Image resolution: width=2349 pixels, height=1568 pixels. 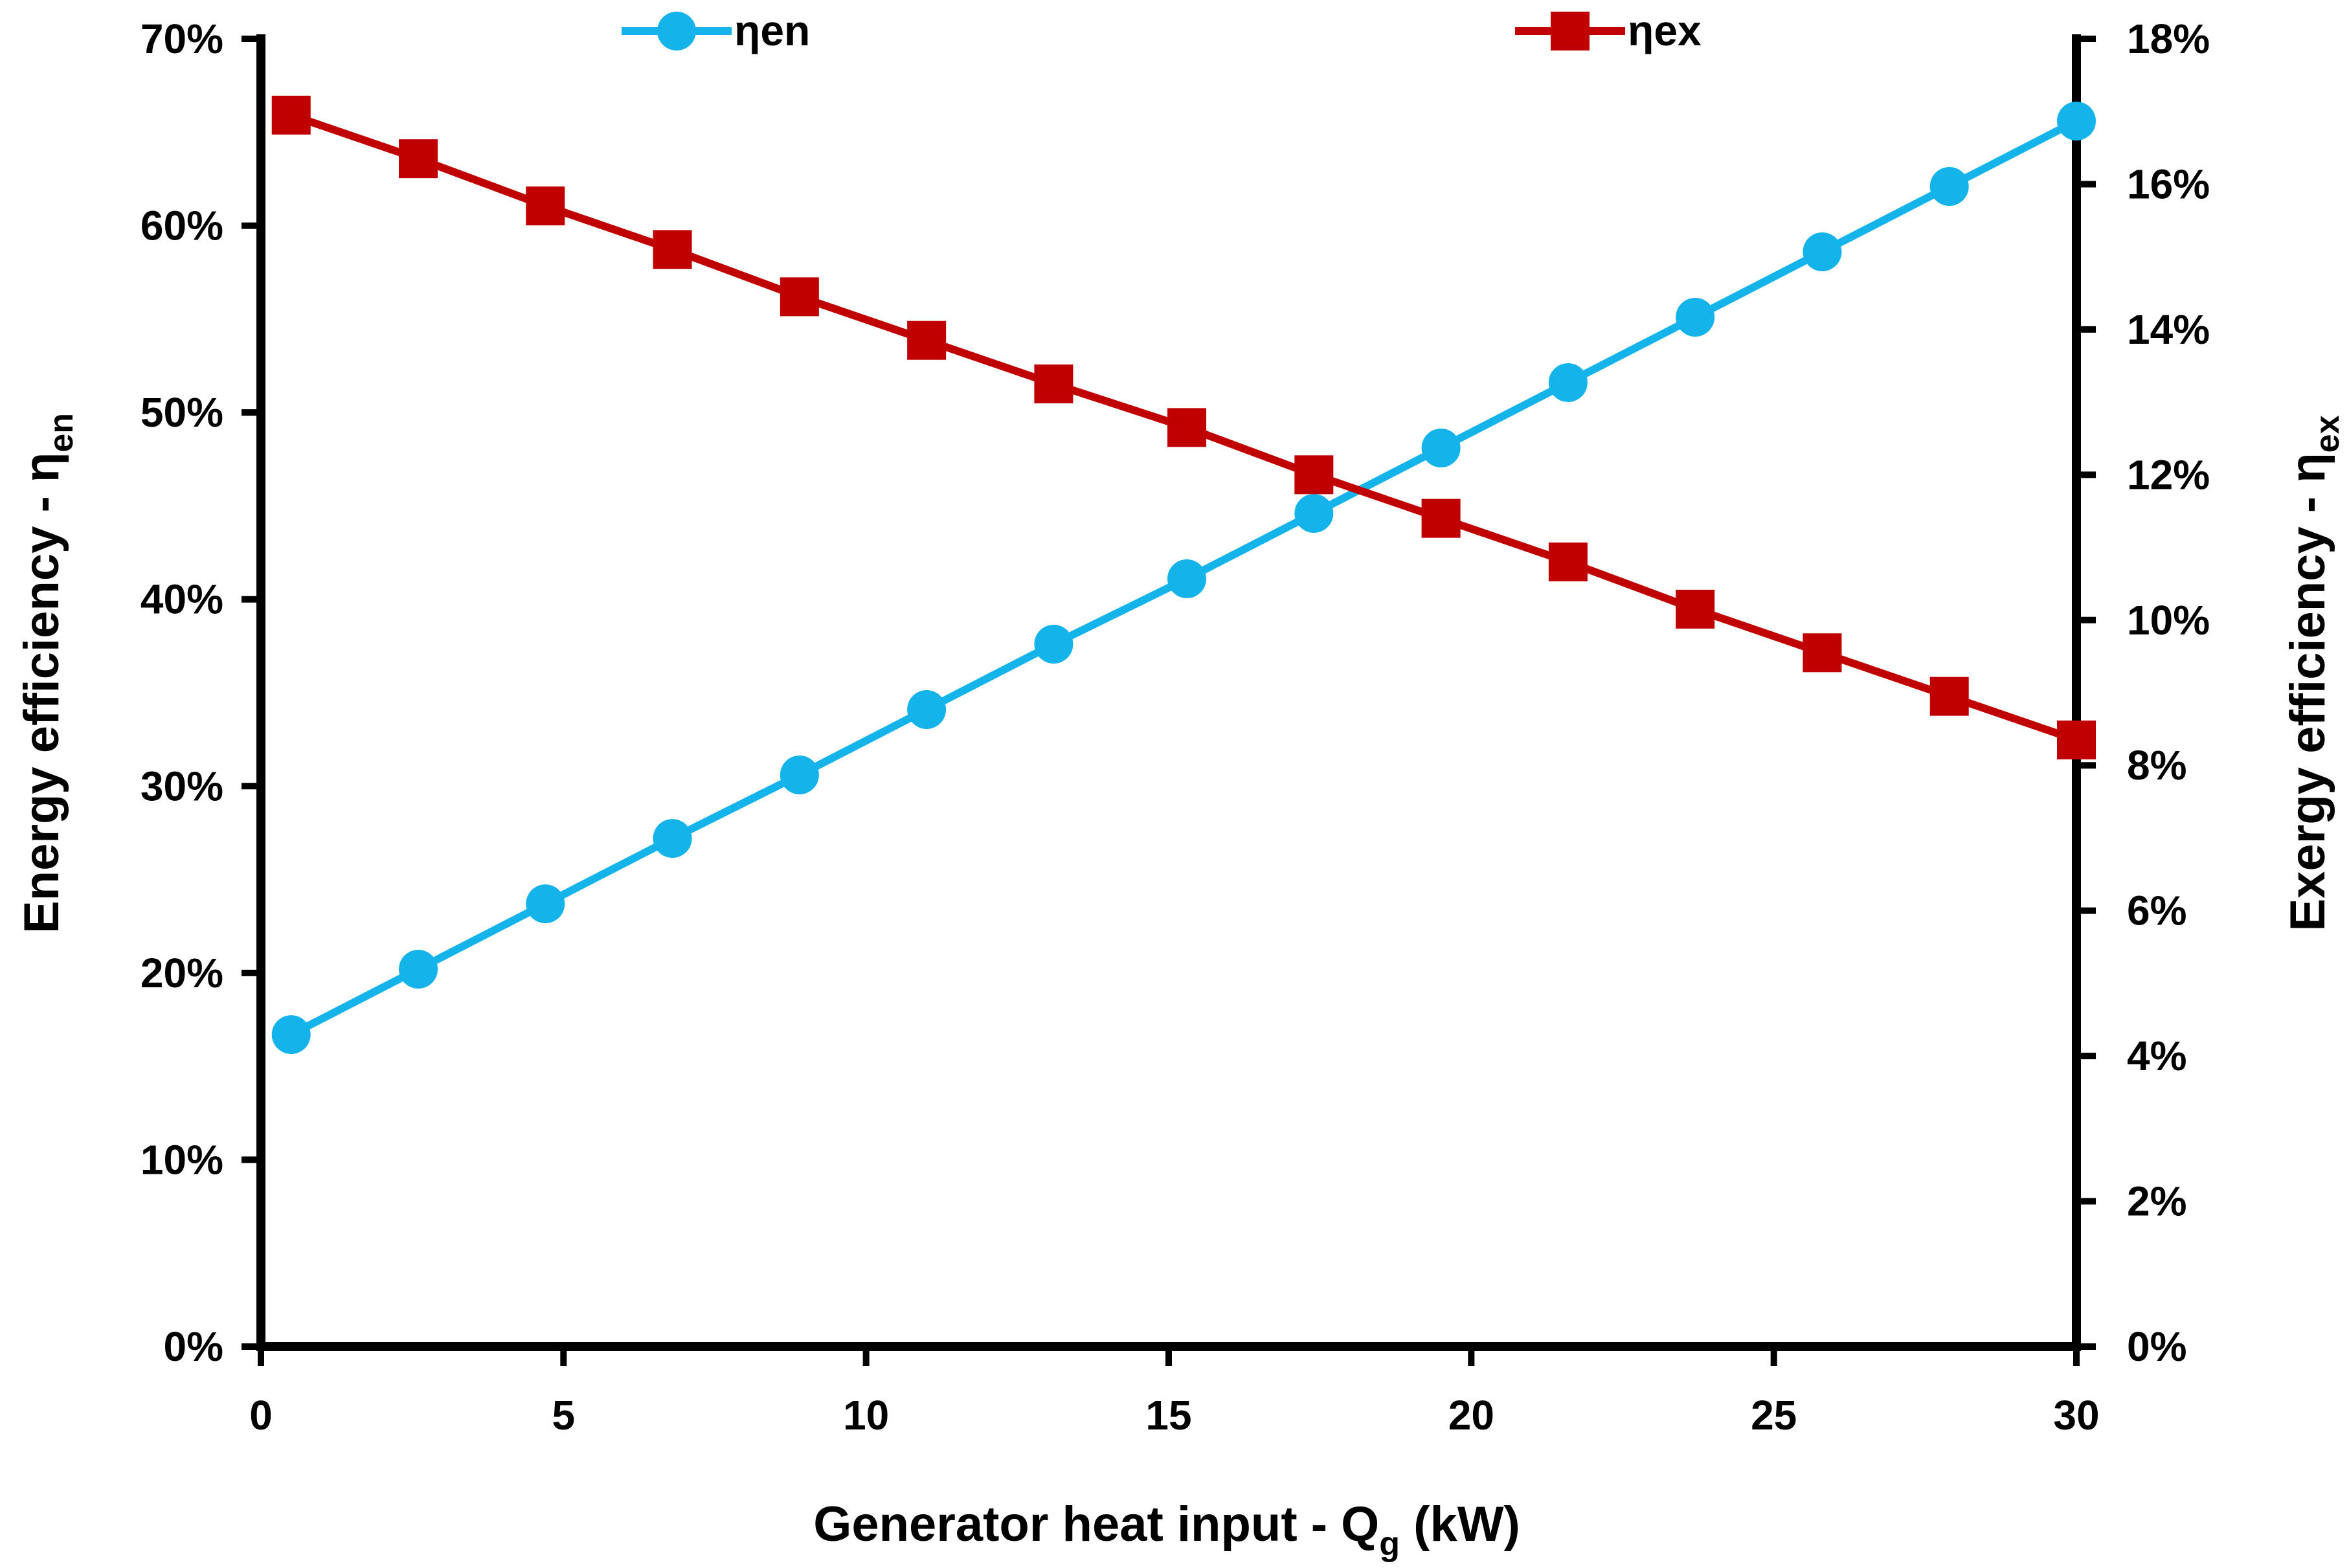 I want to click on y-right-tick-label: 16%, so click(x=2168, y=184).